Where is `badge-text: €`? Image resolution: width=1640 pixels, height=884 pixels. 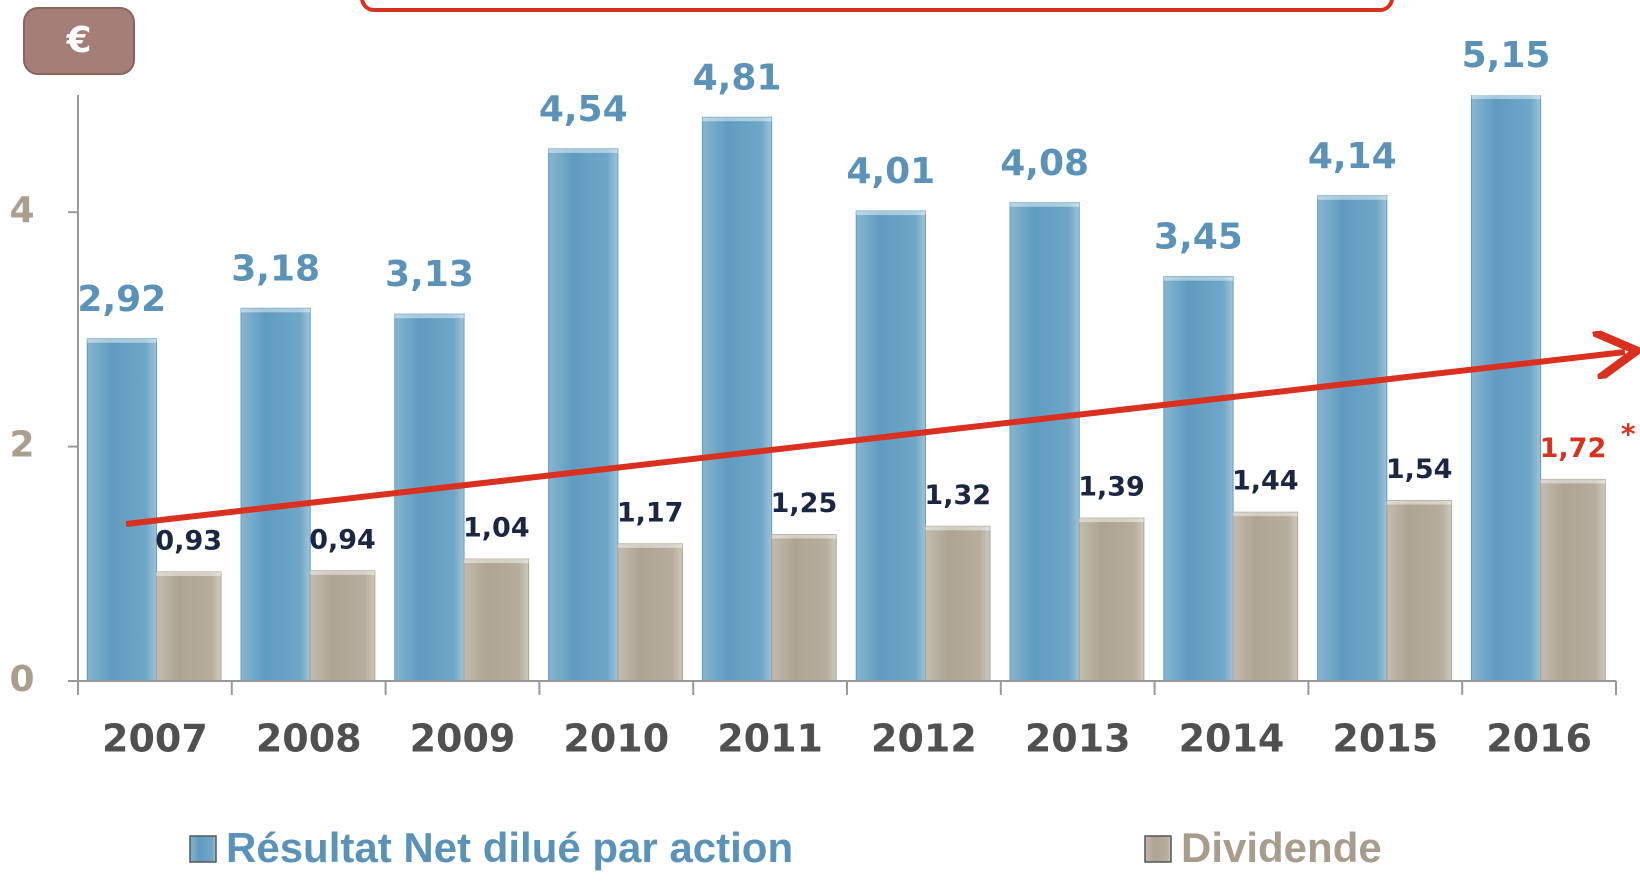
badge-text: € is located at coordinates (78, 40).